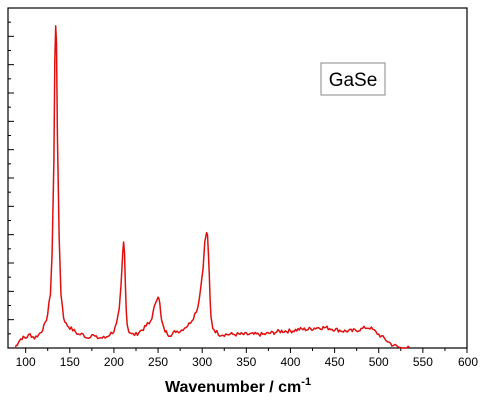  I want to click on legend-label: GaSe, so click(353, 80).